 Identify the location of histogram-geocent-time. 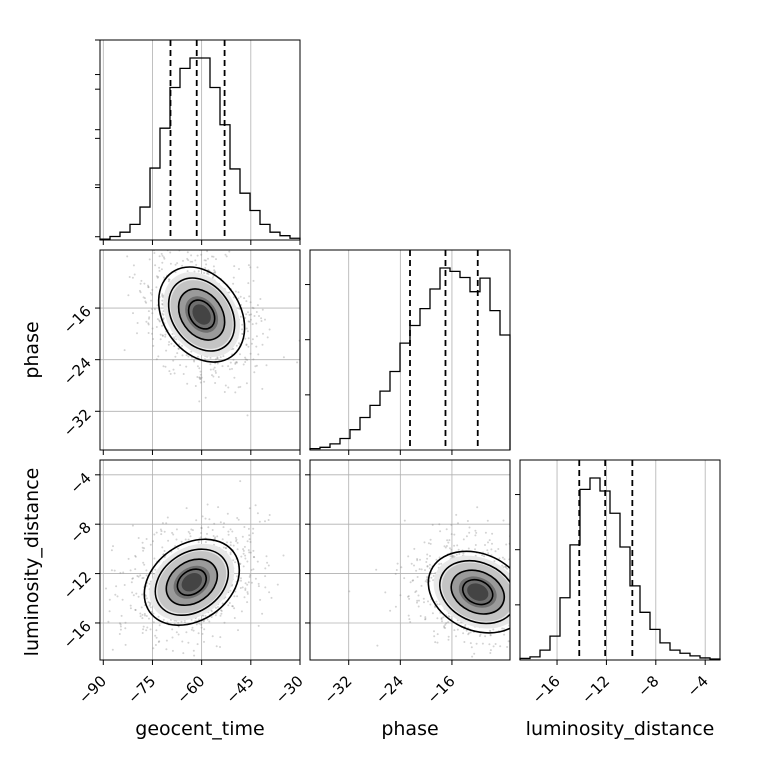
(198, 142).